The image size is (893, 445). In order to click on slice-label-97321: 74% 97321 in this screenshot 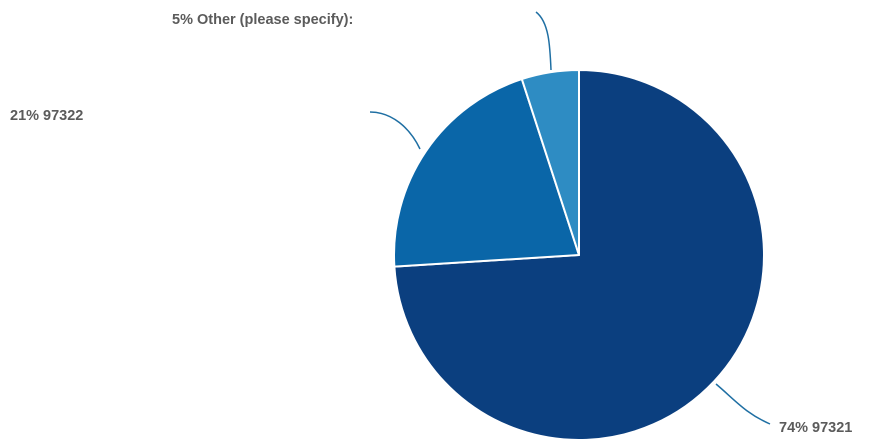, I will do `click(815, 428)`.